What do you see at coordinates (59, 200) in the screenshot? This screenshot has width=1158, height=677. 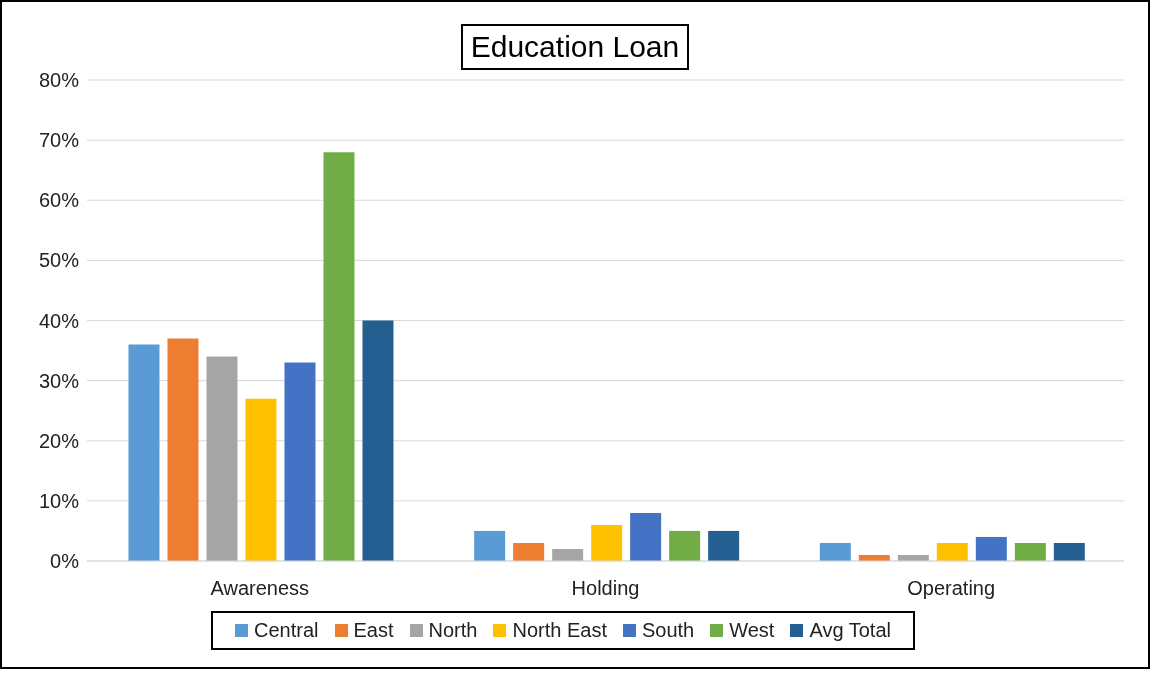 I see `y-tick-label: 60%` at bounding box center [59, 200].